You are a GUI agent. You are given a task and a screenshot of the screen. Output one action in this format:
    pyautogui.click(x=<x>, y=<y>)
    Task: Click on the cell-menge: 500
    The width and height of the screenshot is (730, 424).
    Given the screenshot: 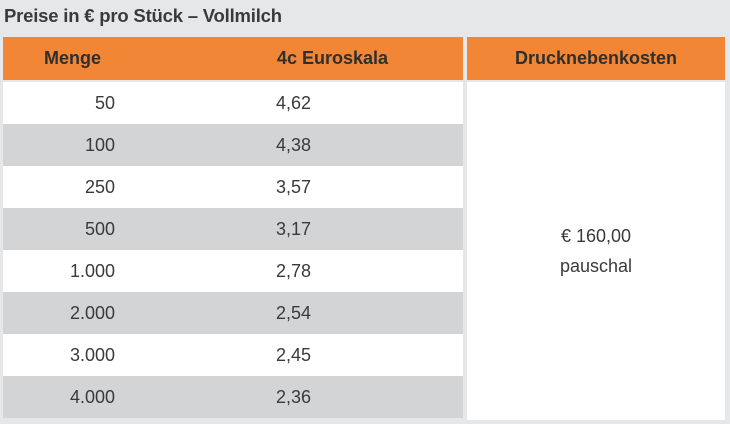 What is the action you would take?
    pyautogui.click(x=99, y=228)
    